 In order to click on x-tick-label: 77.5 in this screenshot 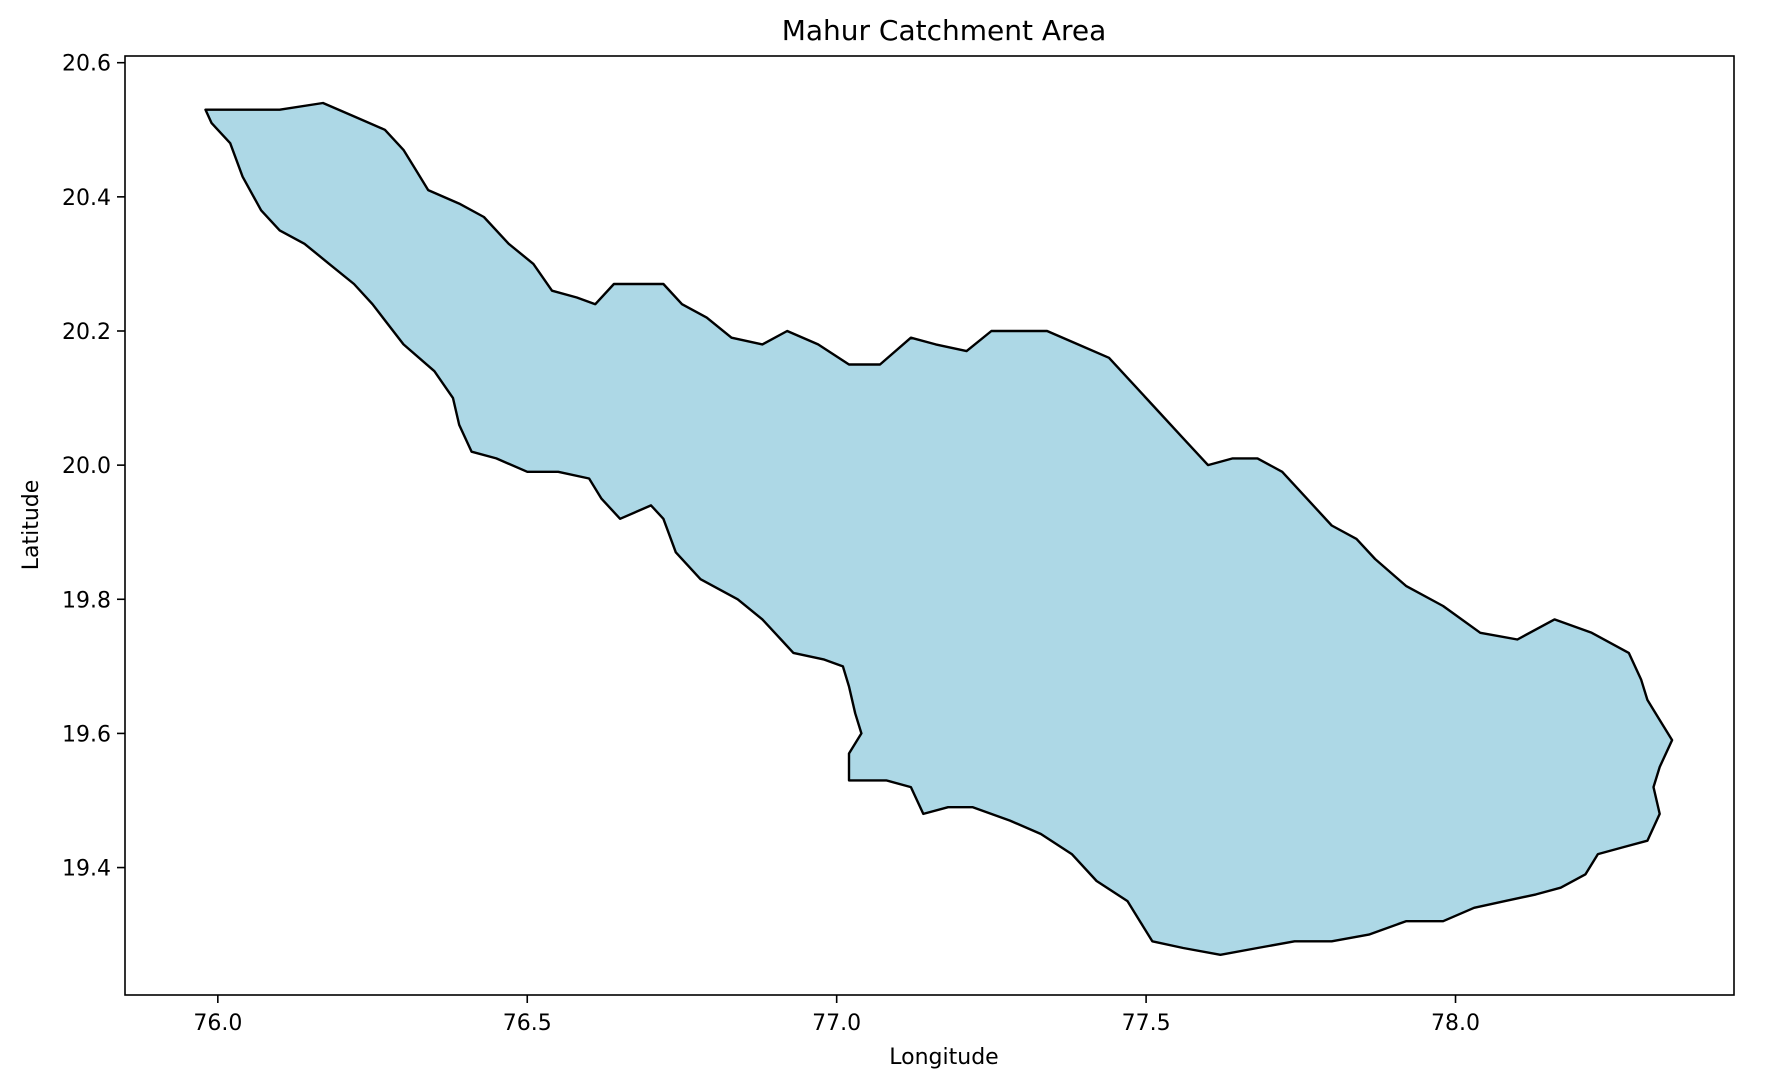, I will do `click(1146, 1023)`.